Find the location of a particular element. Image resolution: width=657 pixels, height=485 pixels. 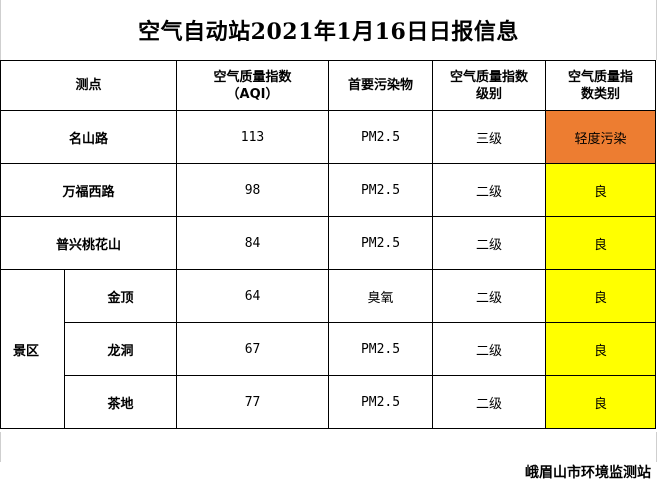

aqi-value: 113 is located at coordinates (253, 137).